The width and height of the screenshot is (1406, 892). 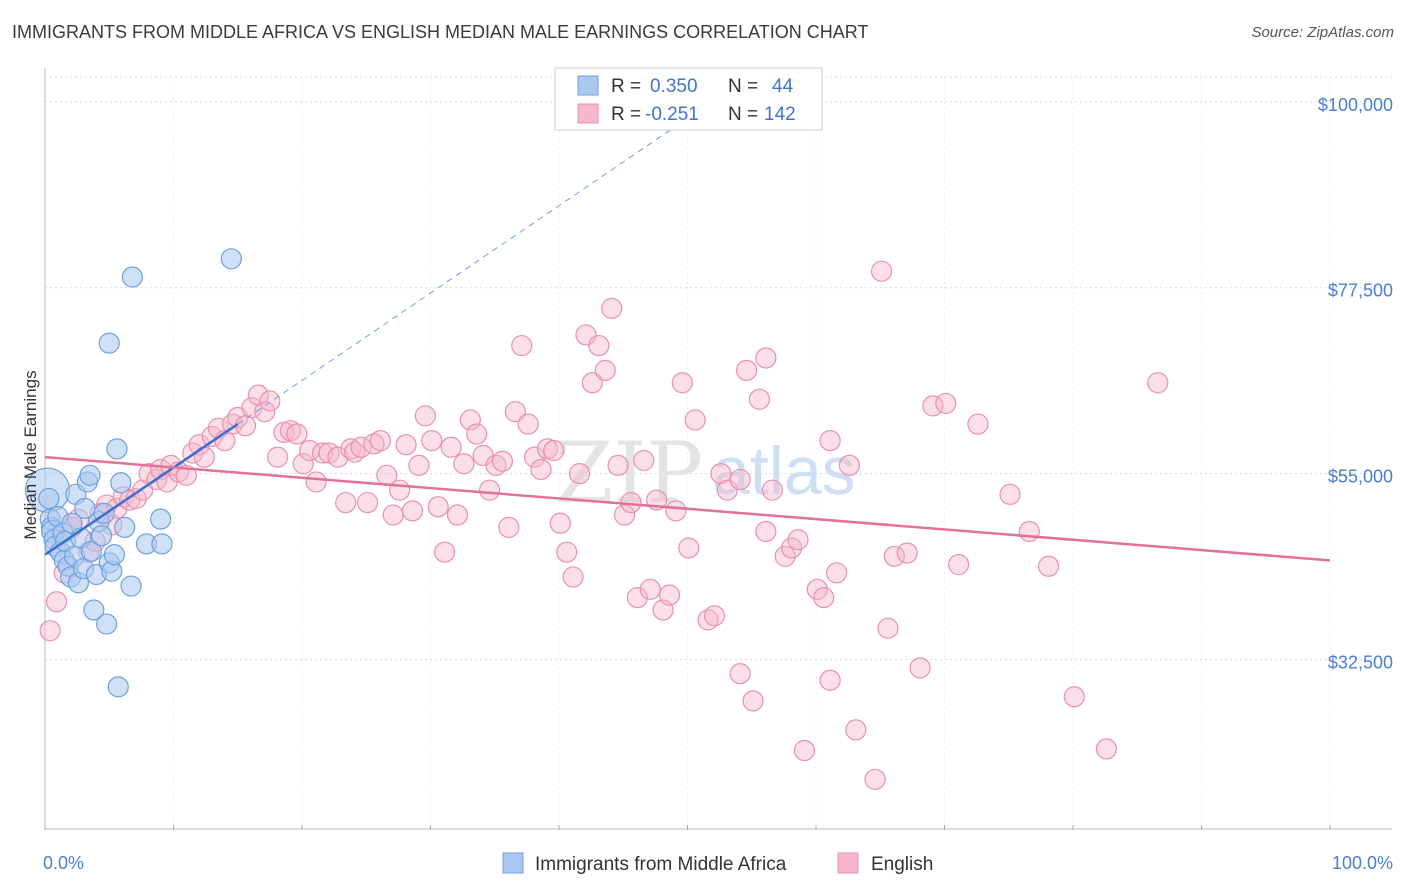 I want to click on x-tick-label: 0.0%, so click(x=63, y=863).